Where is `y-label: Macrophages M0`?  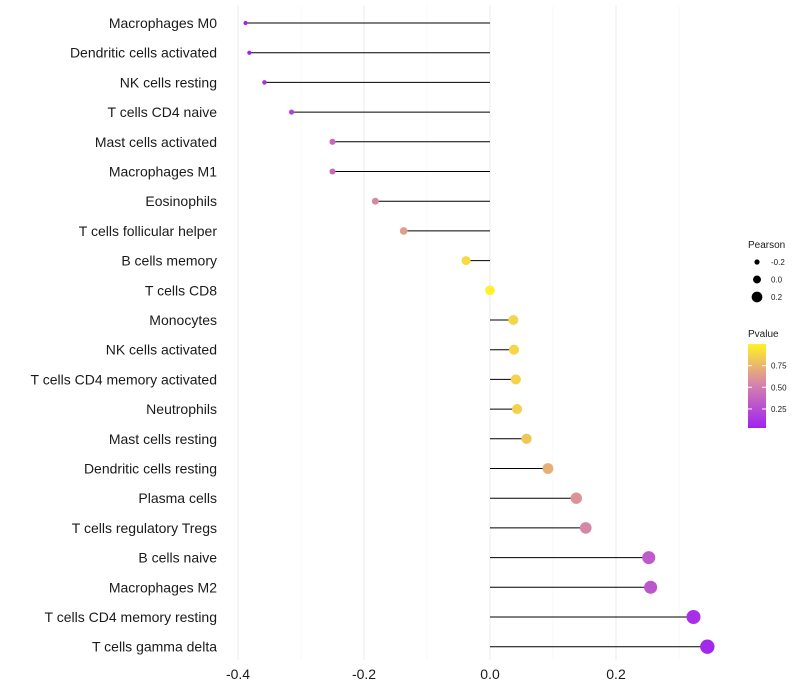 y-label: Macrophages M0 is located at coordinates (163, 23).